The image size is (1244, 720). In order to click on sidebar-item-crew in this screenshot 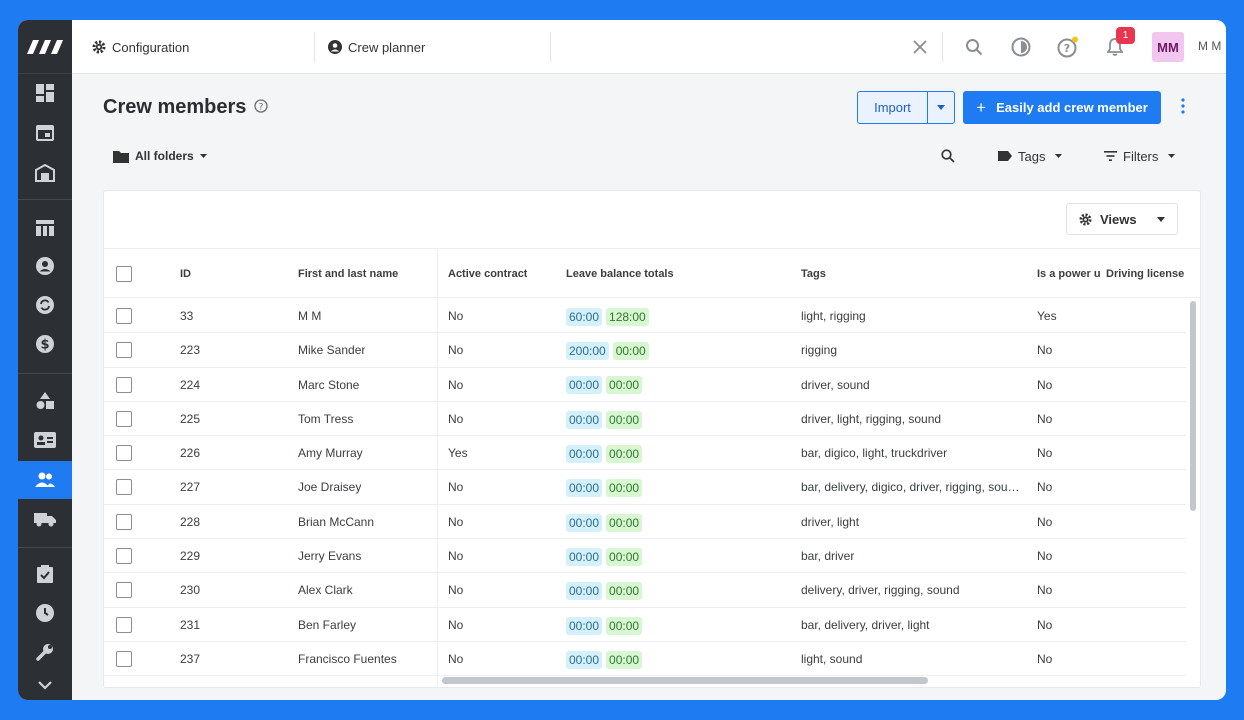, I will do `click(45, 480)`.